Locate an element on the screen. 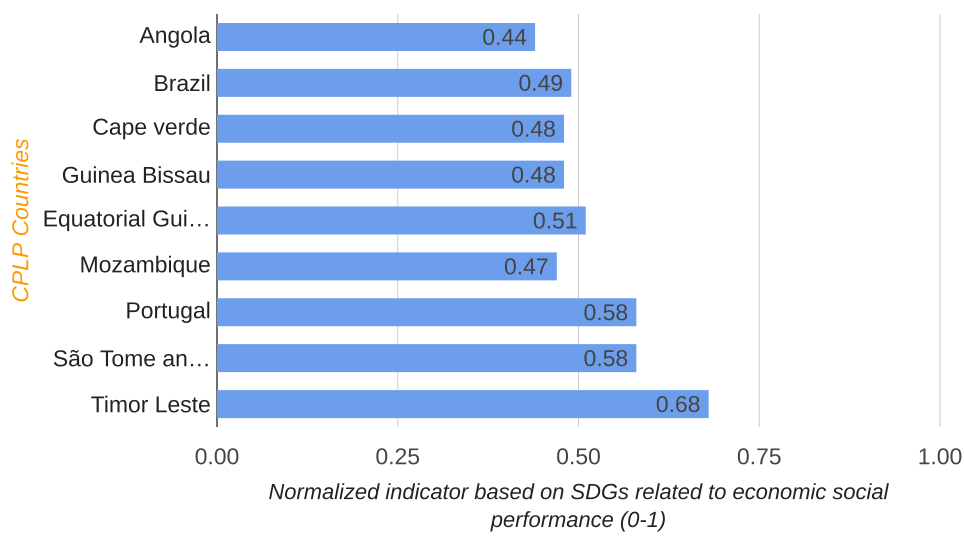 Image resolution: width=964 pixels, height=541 pixels. data-label: 0.47 is located at coordinates (526, 266).